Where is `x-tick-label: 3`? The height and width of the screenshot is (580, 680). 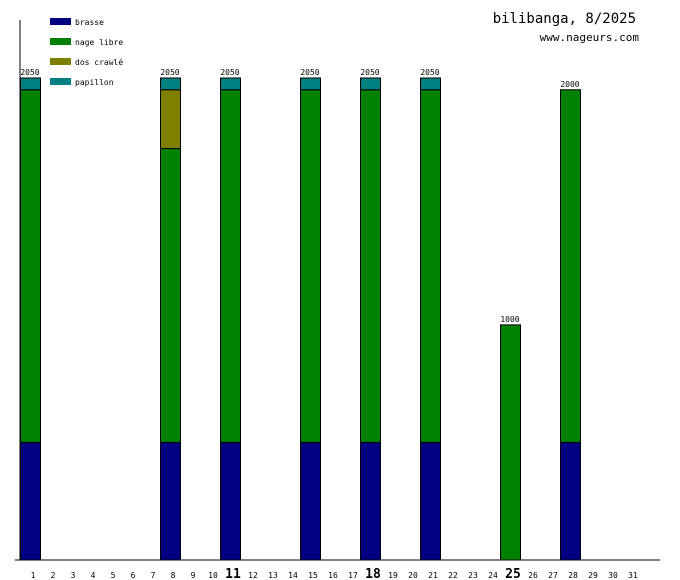
x-tick-label: 3 is located at coordinates (73, 575).